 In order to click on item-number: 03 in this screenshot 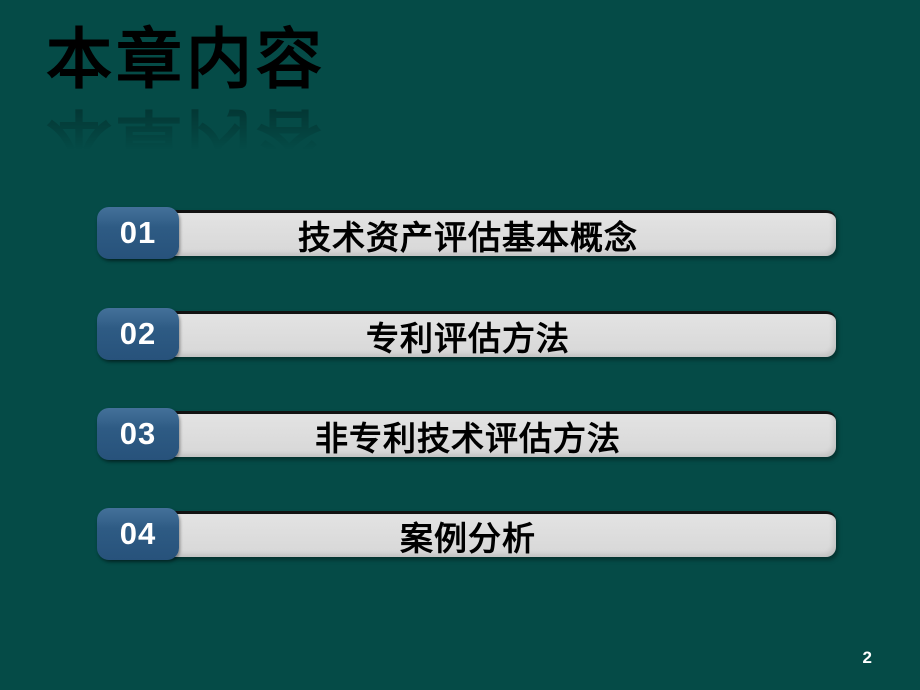, I will do `click(138, 433)`.